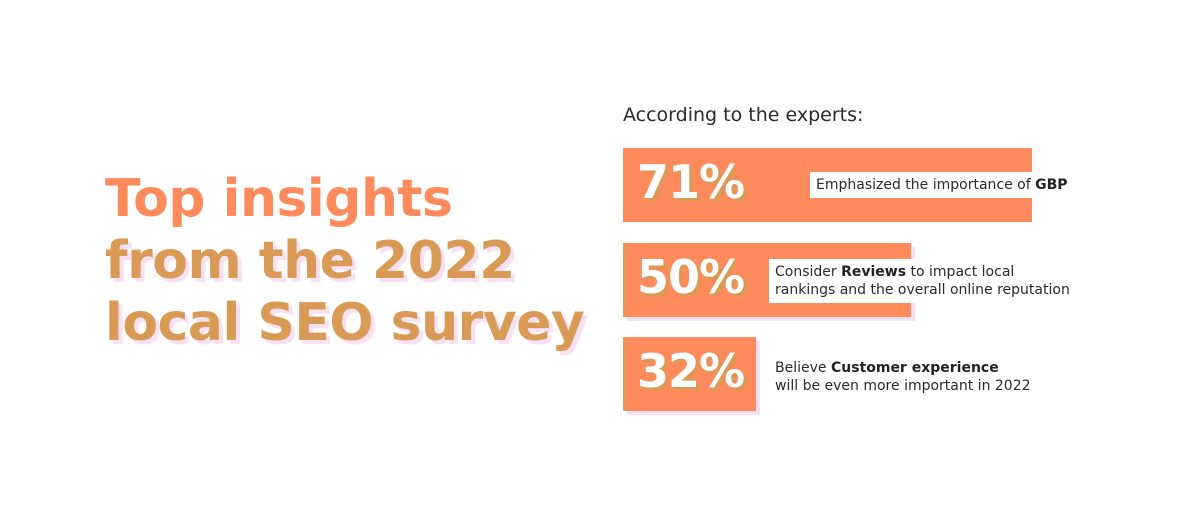 The image size is (1200, 522). I want to click on stat-label-emphasis: GBP, so click(1051, 185).